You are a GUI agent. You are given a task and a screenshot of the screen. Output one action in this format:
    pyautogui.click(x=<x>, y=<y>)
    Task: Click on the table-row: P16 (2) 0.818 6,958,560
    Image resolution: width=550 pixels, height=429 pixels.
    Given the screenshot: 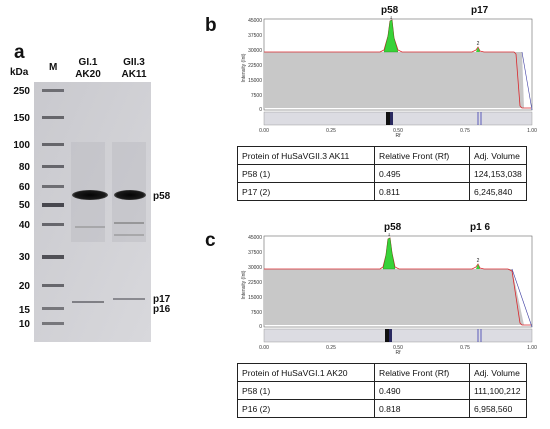 What is the action you would take?
    pyautogui.click(x=382, y=408)
    